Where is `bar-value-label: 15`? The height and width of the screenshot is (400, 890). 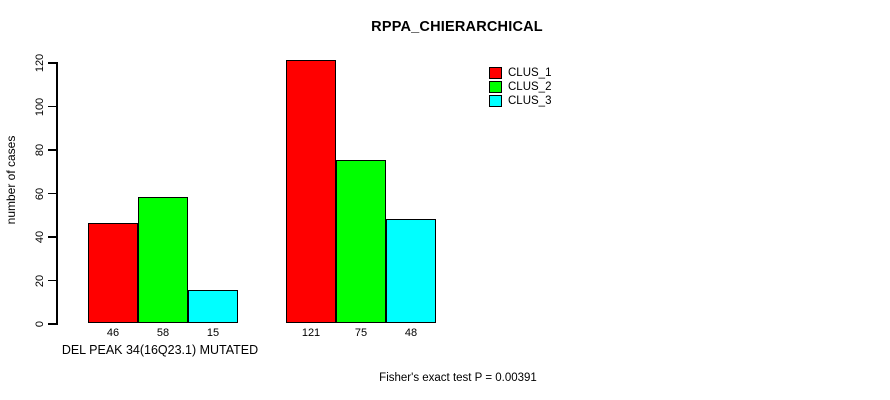
bar-value-label: 15 is located at coordinates (213, 333).